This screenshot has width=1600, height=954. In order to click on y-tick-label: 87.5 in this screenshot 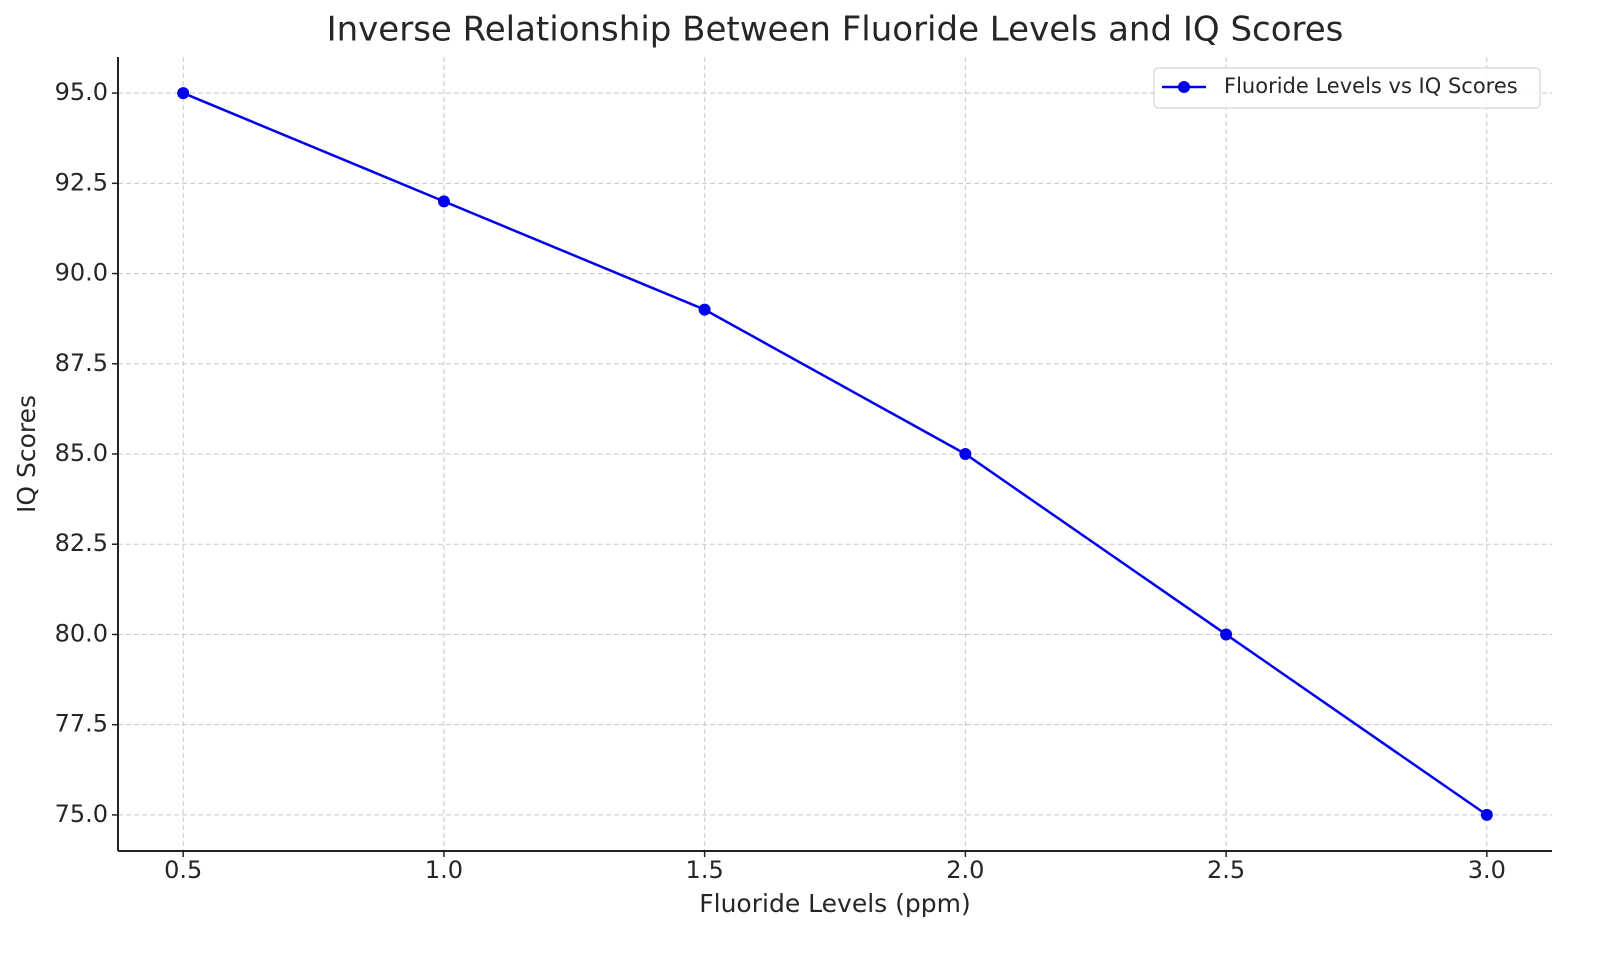, I will do `click(81, 363)`.